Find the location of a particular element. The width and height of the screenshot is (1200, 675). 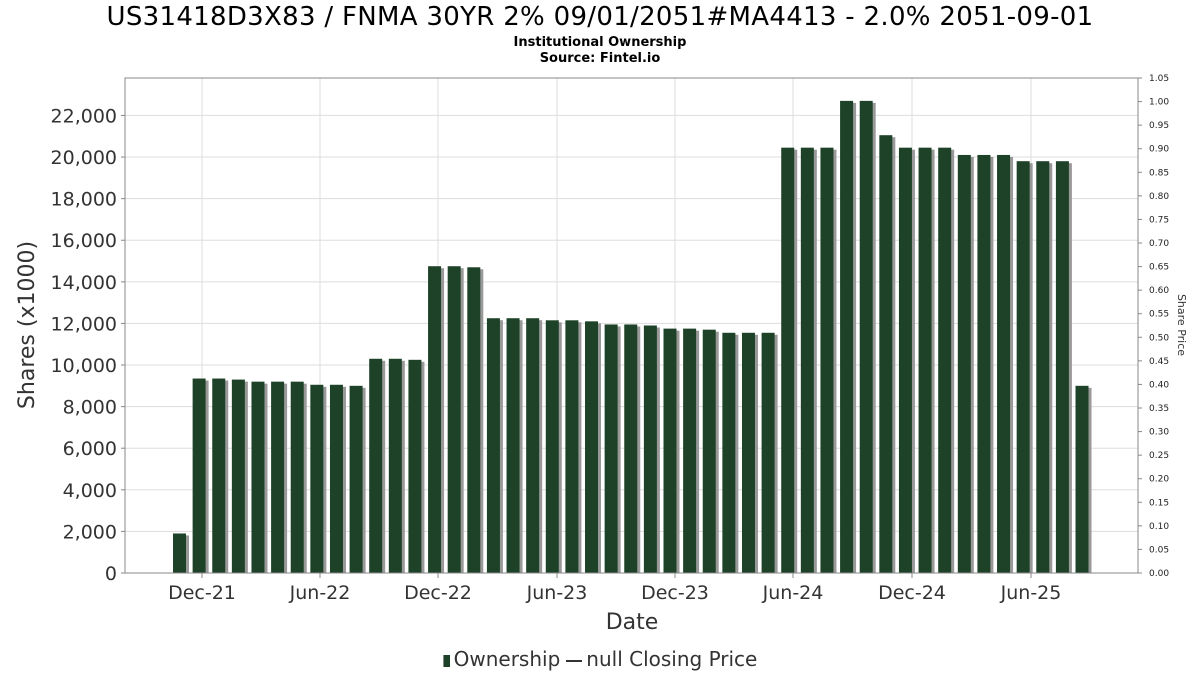

y2-tick-label: 0.35 is located at coordinates (1159, 409).